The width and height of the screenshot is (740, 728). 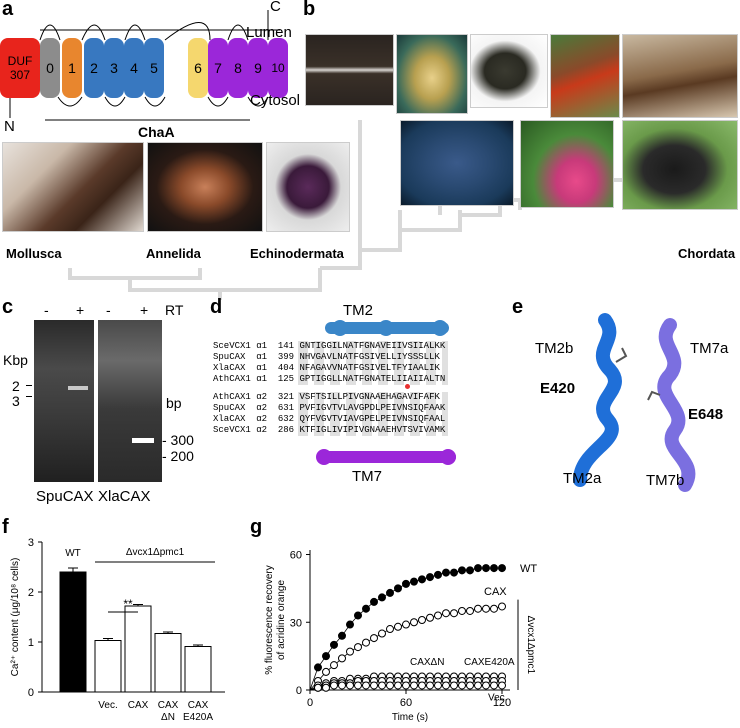 I want to click on taxon-mollusca: Mollusca, so click(x=34, y=253).